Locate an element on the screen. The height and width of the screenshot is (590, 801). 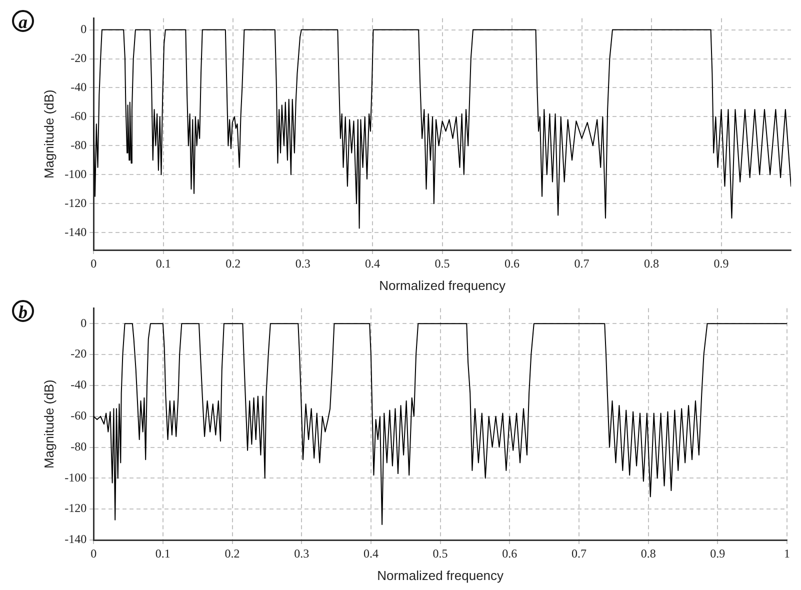
x-tick-label: 1 is located at coordinates (787, 553).